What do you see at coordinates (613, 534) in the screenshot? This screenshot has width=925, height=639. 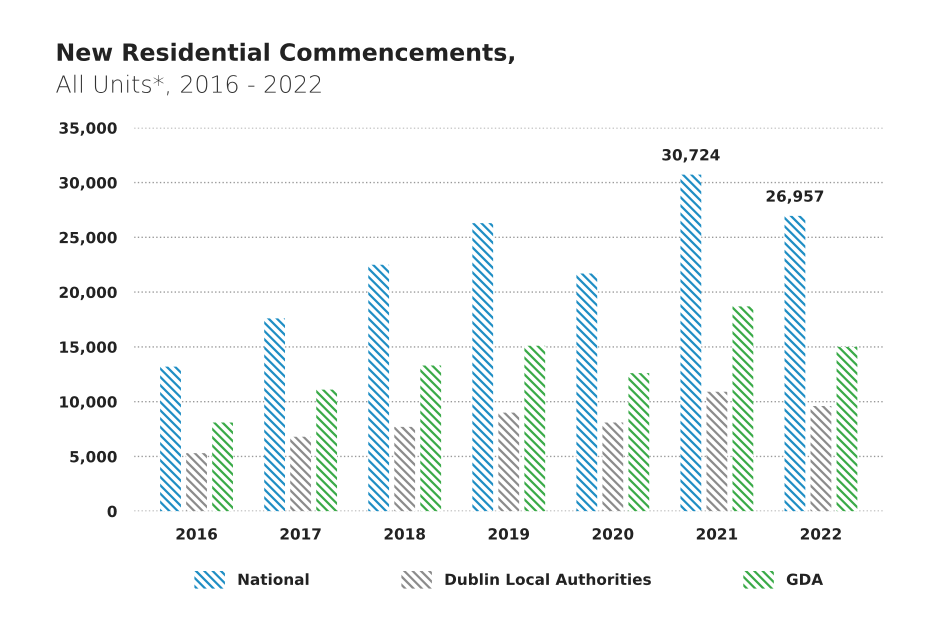 I see `x-tick-label: 2020` at bounding box center [613, 534].